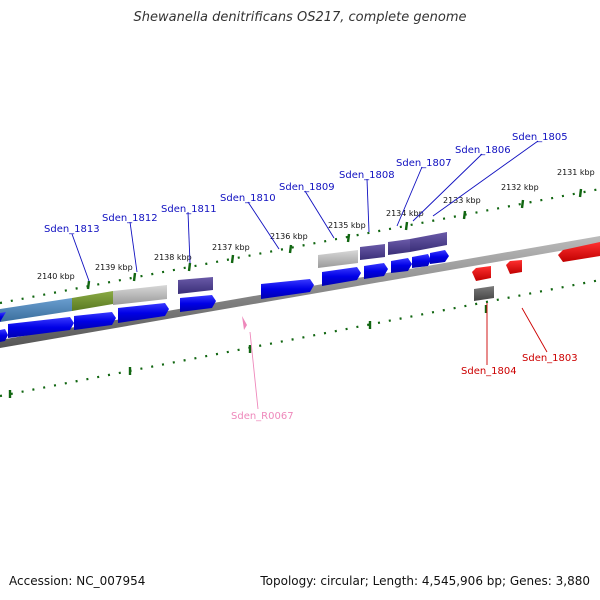 This screenshot has width=600, height=600. Describe the element at coordinates (3, 317) in the screenshot. I see `gene-arrow-a` at that location.